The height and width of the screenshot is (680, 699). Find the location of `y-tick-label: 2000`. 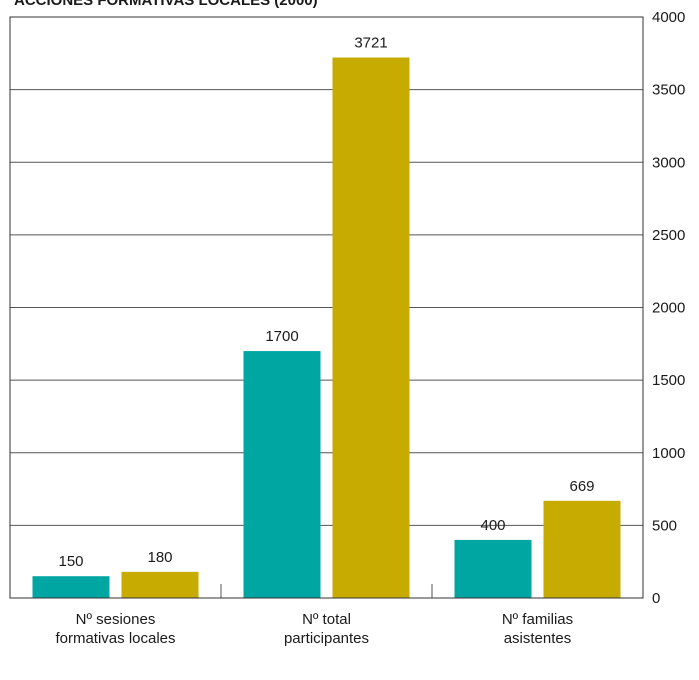

y-tick-label: 2000 is located at coordinates (668, 308).